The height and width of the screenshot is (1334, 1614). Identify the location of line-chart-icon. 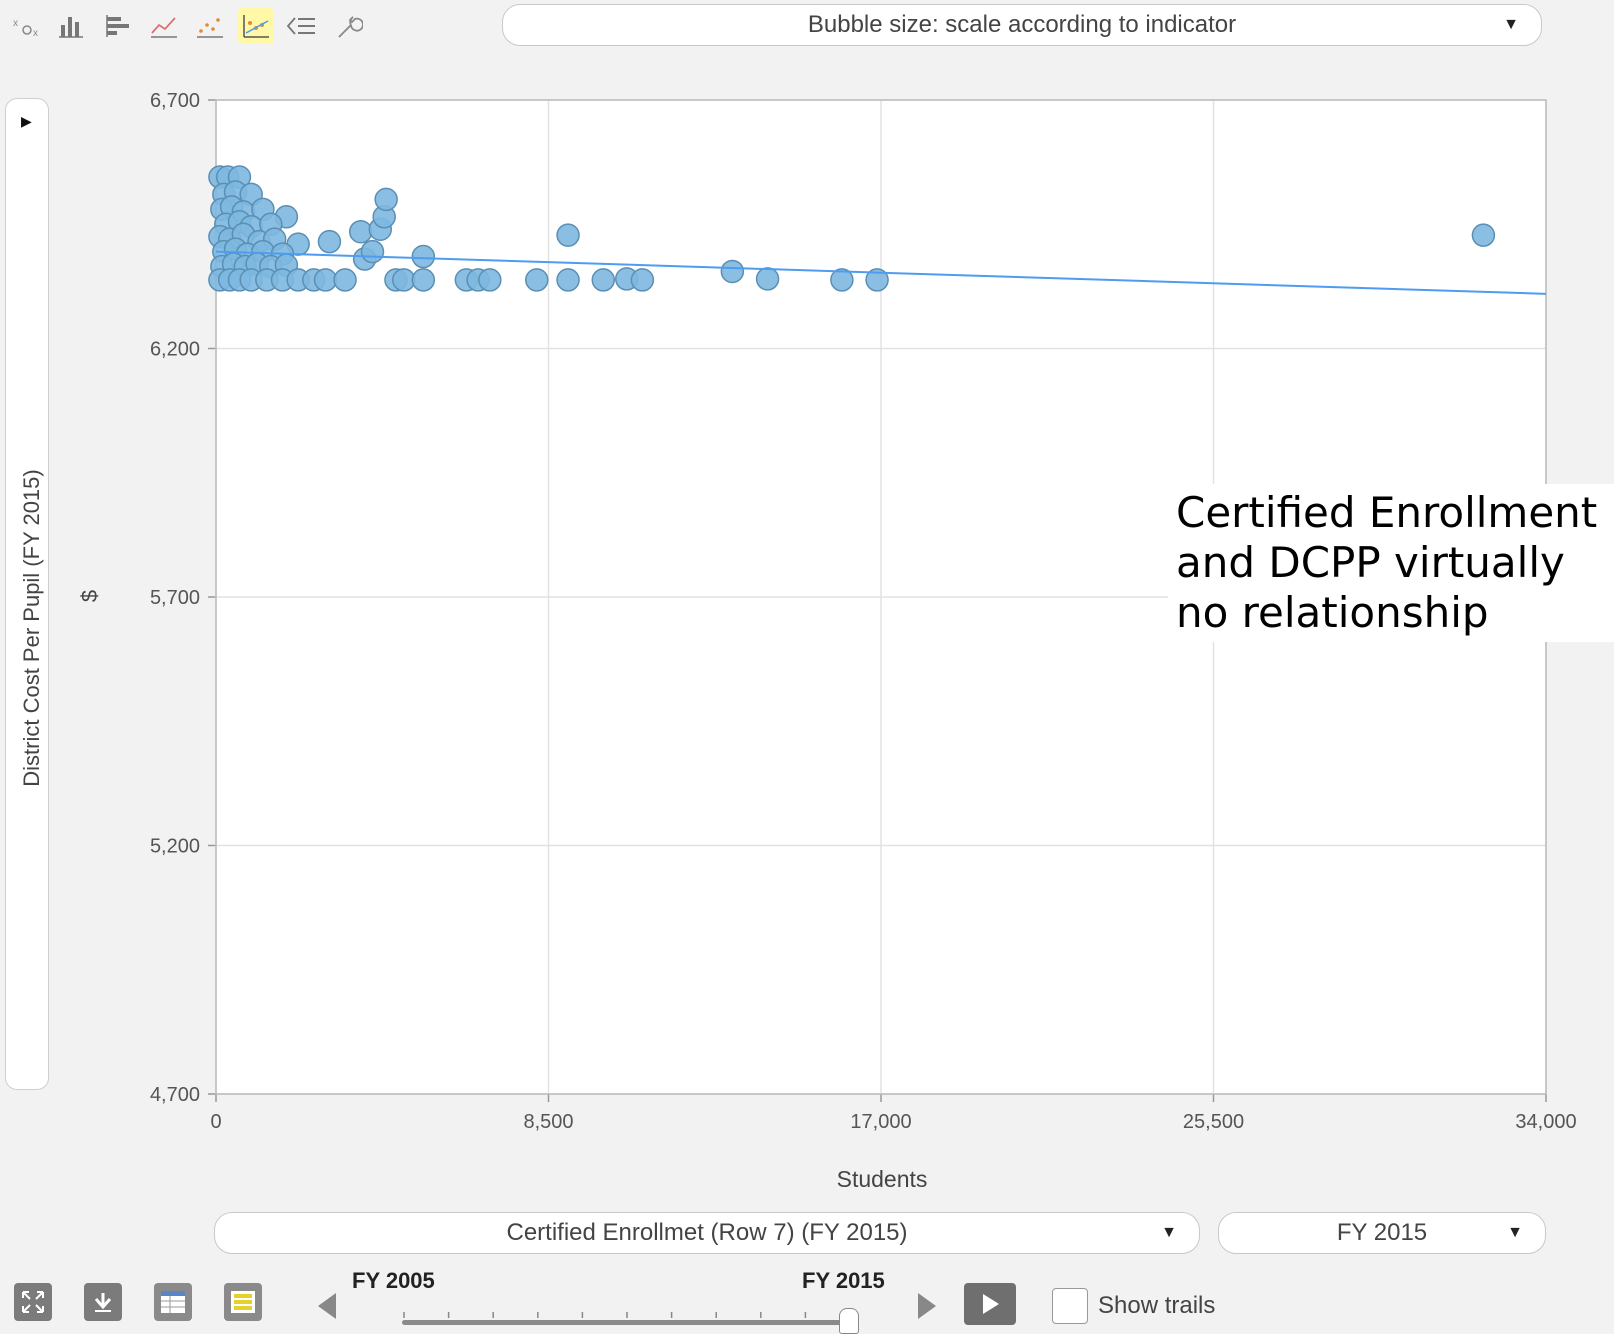
(164, 26).